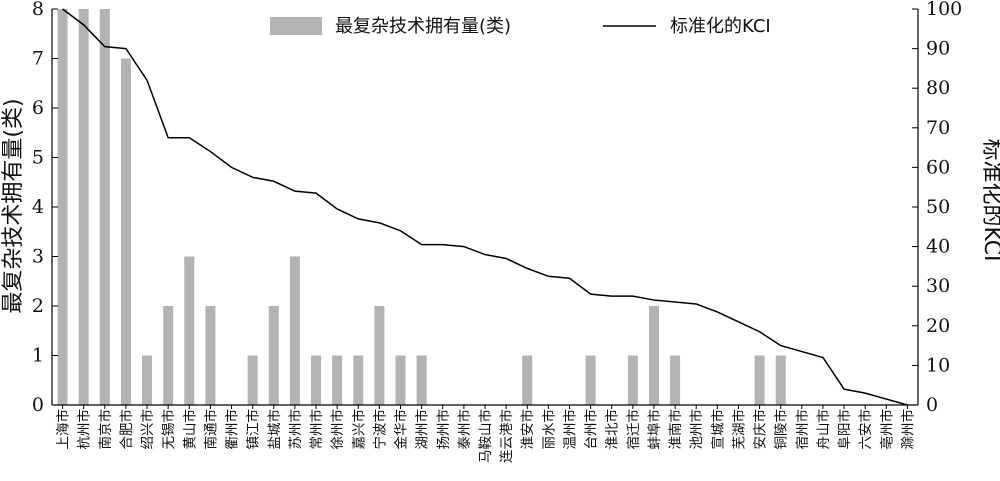 The height and width of the screenshot is (481, 1000). I want to click on category-label: 湖州市, so click(422, 429).